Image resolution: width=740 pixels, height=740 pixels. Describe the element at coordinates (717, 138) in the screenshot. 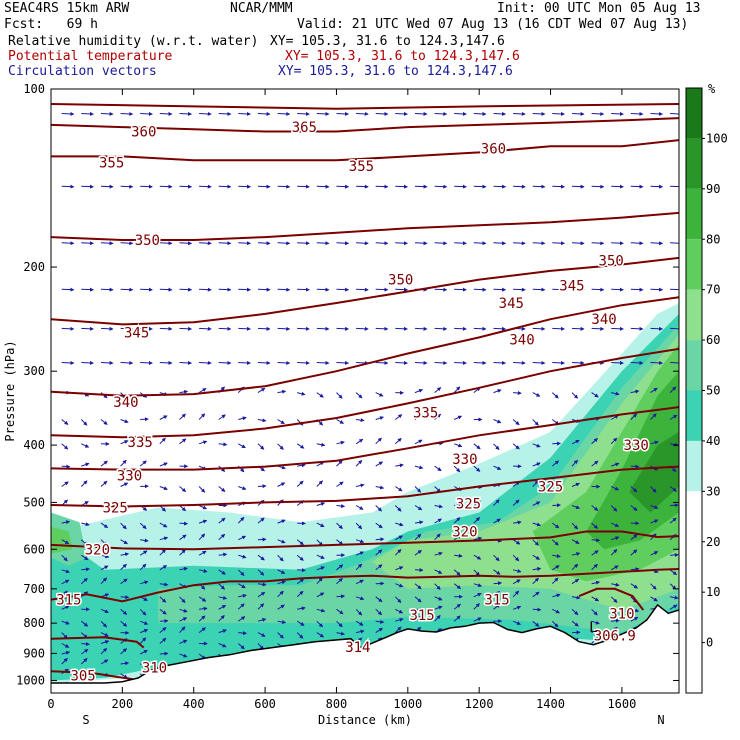

I see `colorbar-tick-label: 100` at that location.